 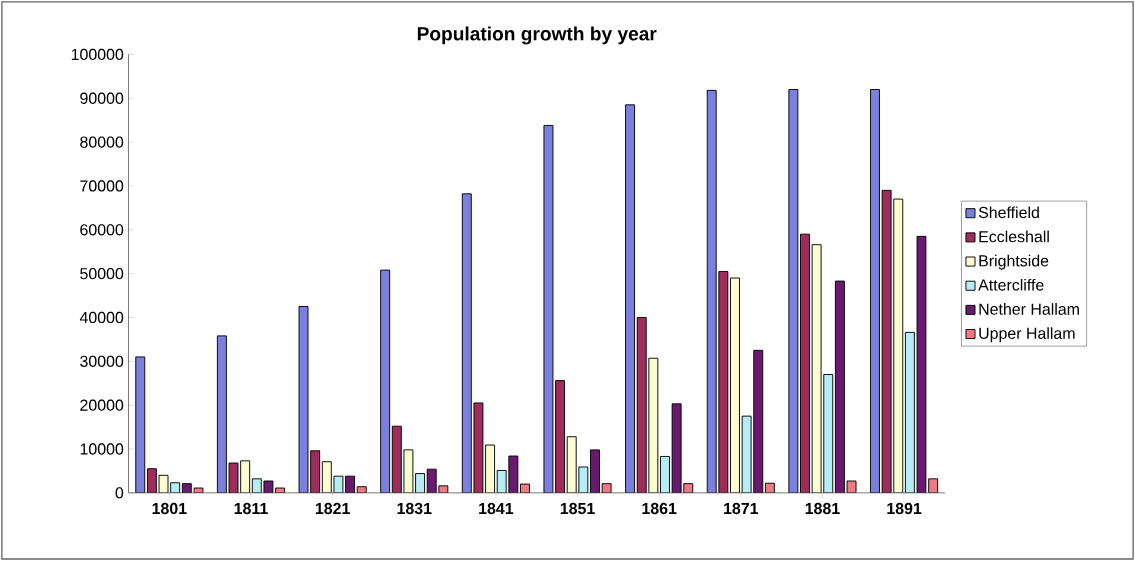 What do you see at coordinates (97, 54) in the screenshot?
I see `y-tick-label: 100000` at bounding box center [97, 54].